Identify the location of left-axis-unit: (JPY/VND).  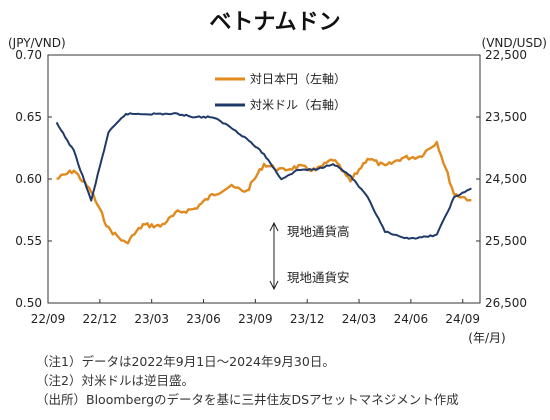
(37, 43).